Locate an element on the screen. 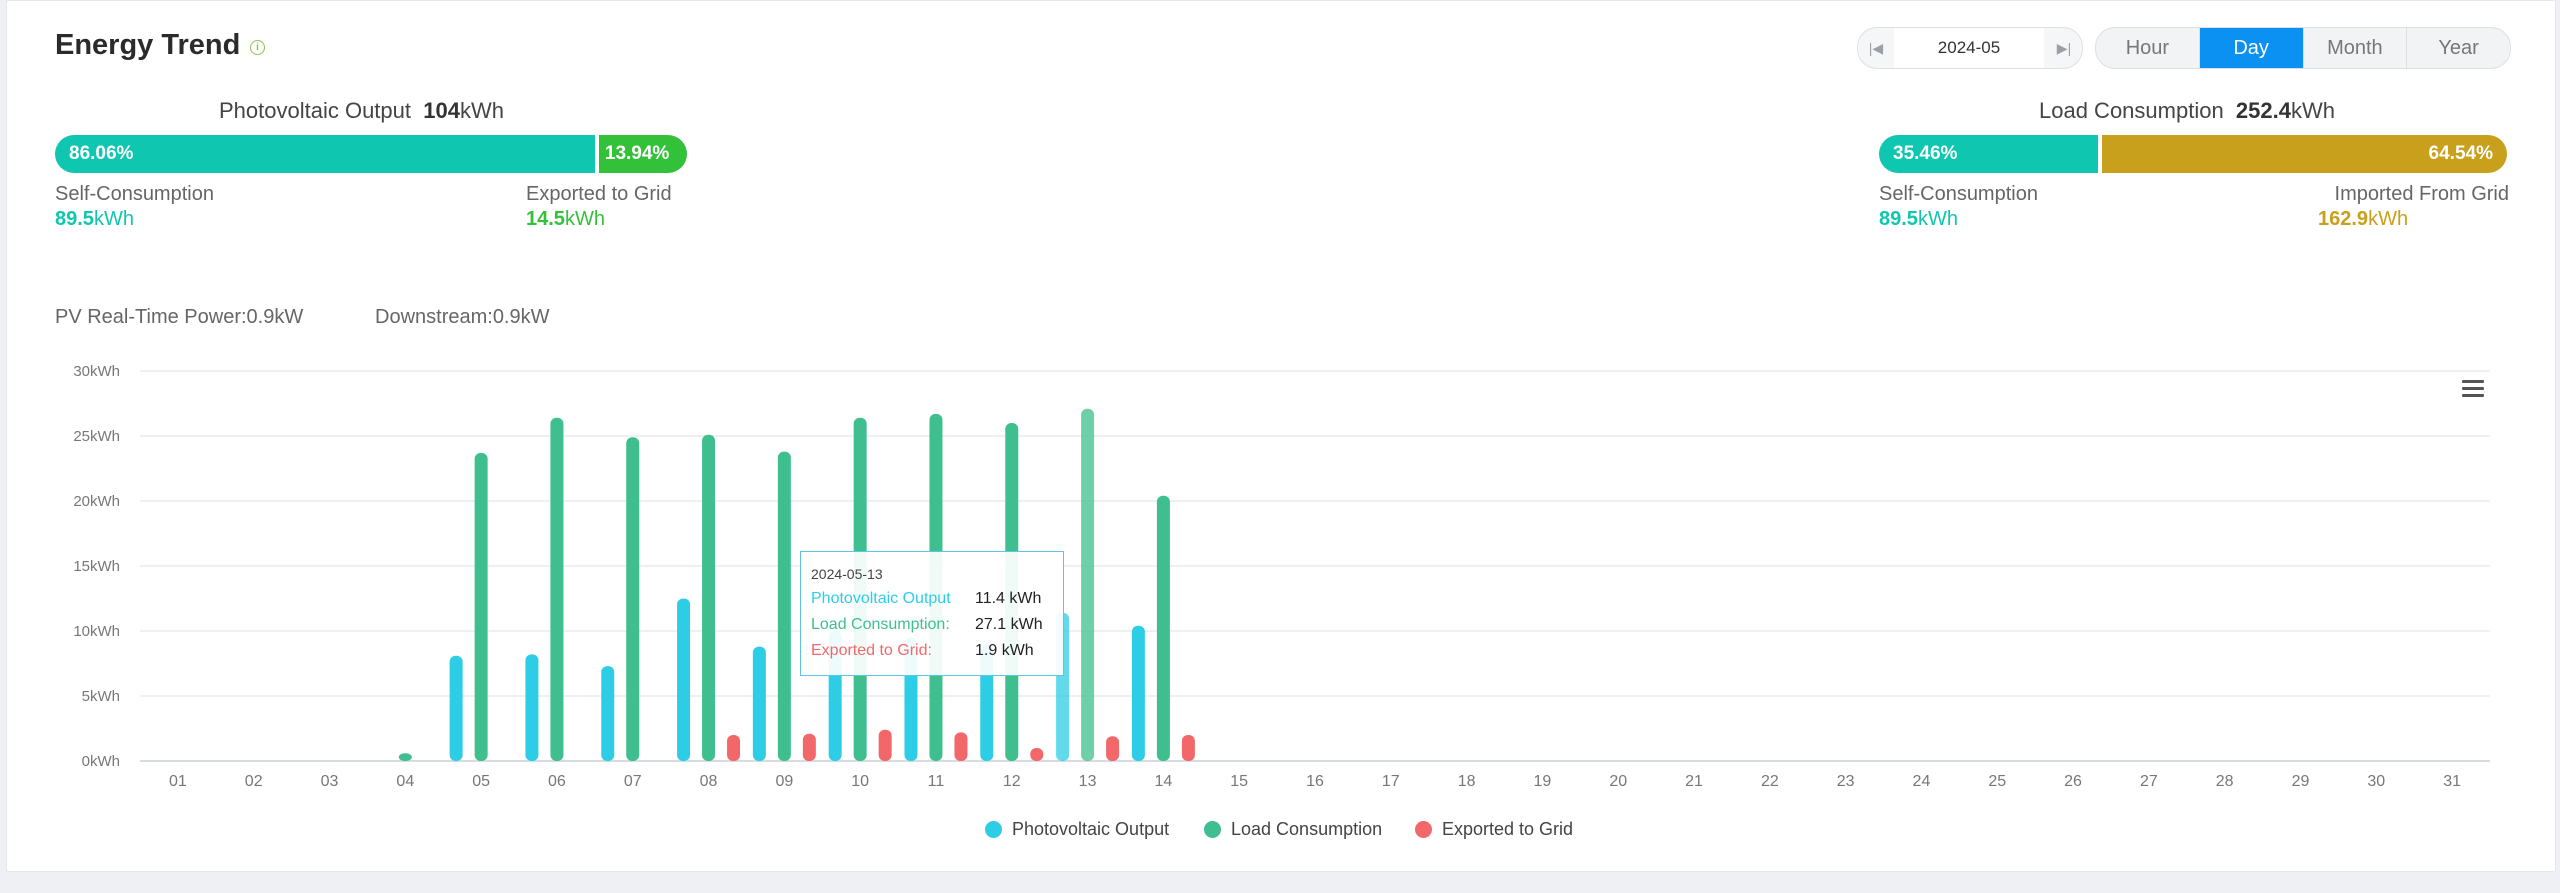 This screenshot has width=2560, height=893. tooltip-pv-unit: kWh is located at coordinates (1025, 598).